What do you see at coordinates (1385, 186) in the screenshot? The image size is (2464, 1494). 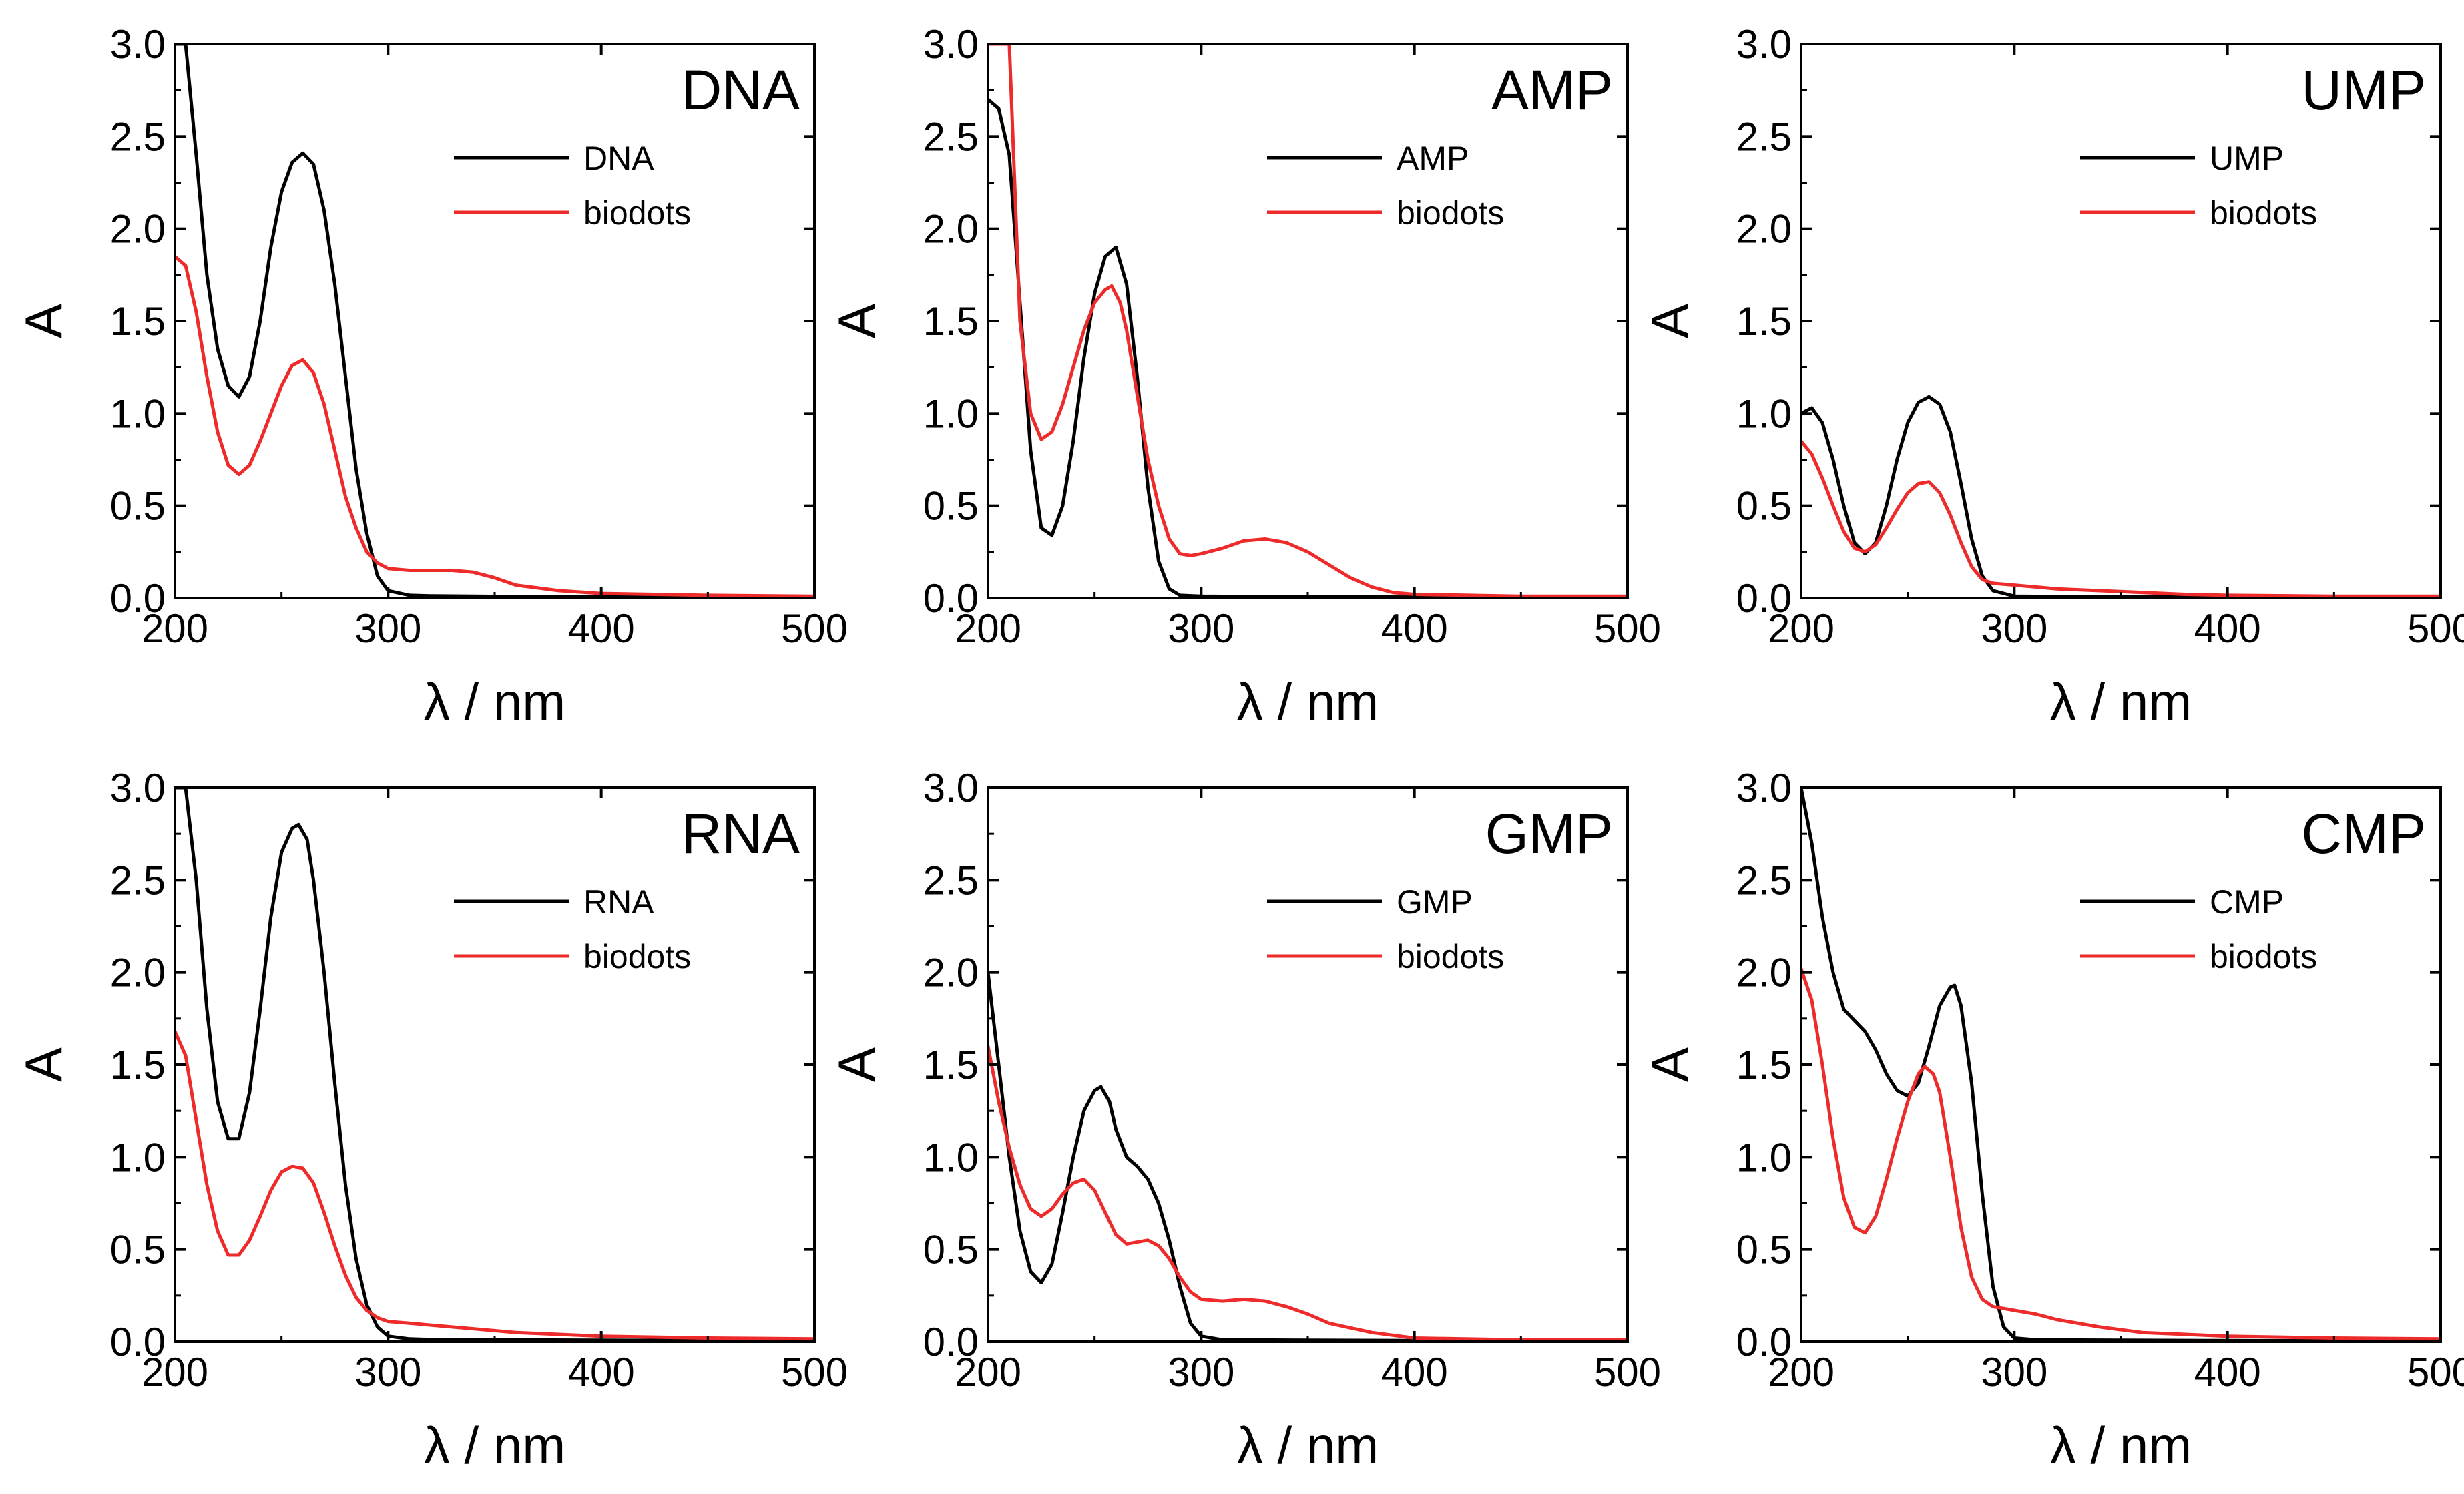 I see `legend: AMP biodots` at bounding box center [1385, 186].